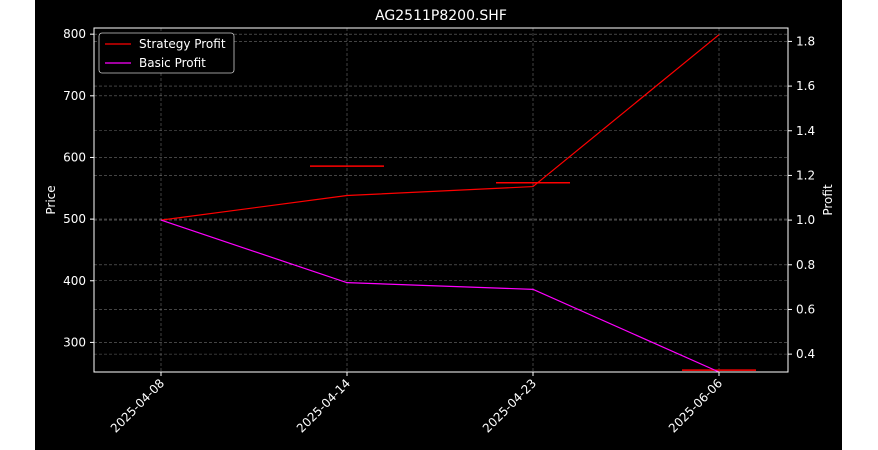  What do you see at coordinates (74, 281) in the screenshot?
I see `y-tick-label: 400` at bounding box center [74, 281].